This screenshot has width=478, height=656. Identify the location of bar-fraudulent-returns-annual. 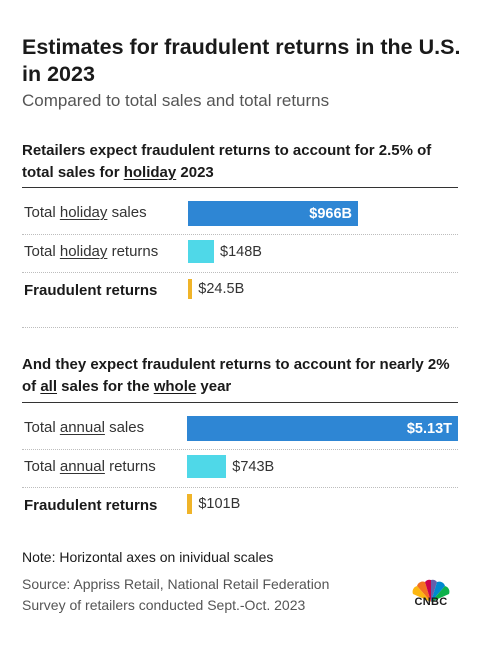
(190, 504).